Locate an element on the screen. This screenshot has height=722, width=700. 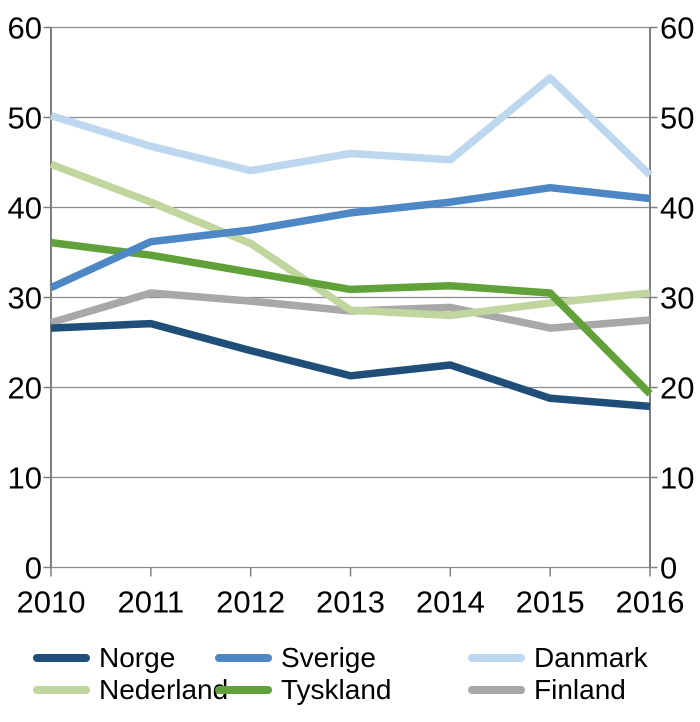
y-axis-label-right: 10 is located at coordinates (677, 478).